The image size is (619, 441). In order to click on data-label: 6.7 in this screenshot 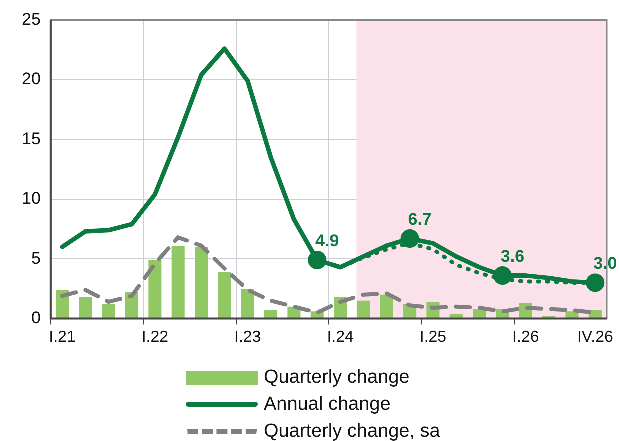, I will do `click(420, 219)`.